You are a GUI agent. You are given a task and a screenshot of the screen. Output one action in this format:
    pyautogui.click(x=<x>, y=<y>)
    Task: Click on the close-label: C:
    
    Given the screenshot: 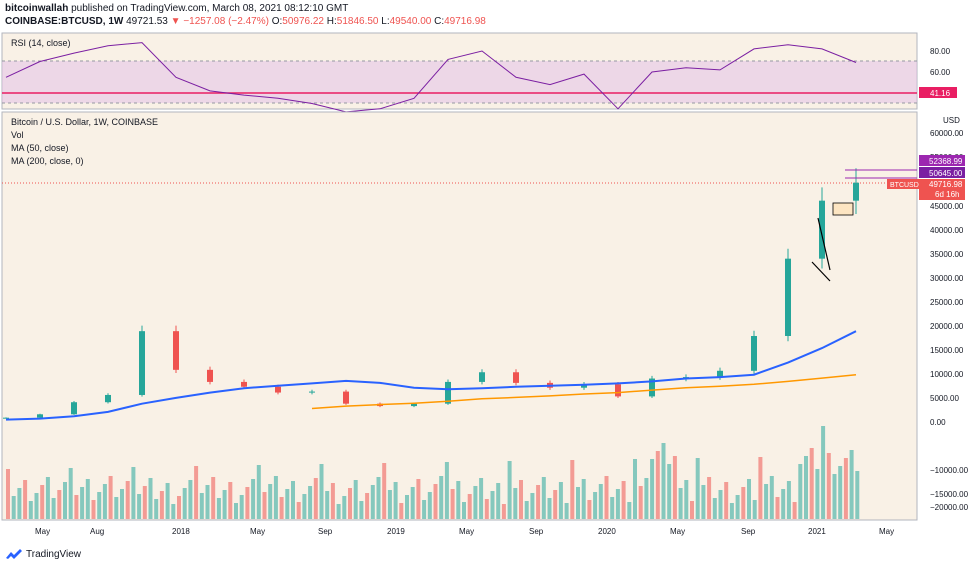 What is the action you would take?
    pyautogui.click(x=439, y=21)
    